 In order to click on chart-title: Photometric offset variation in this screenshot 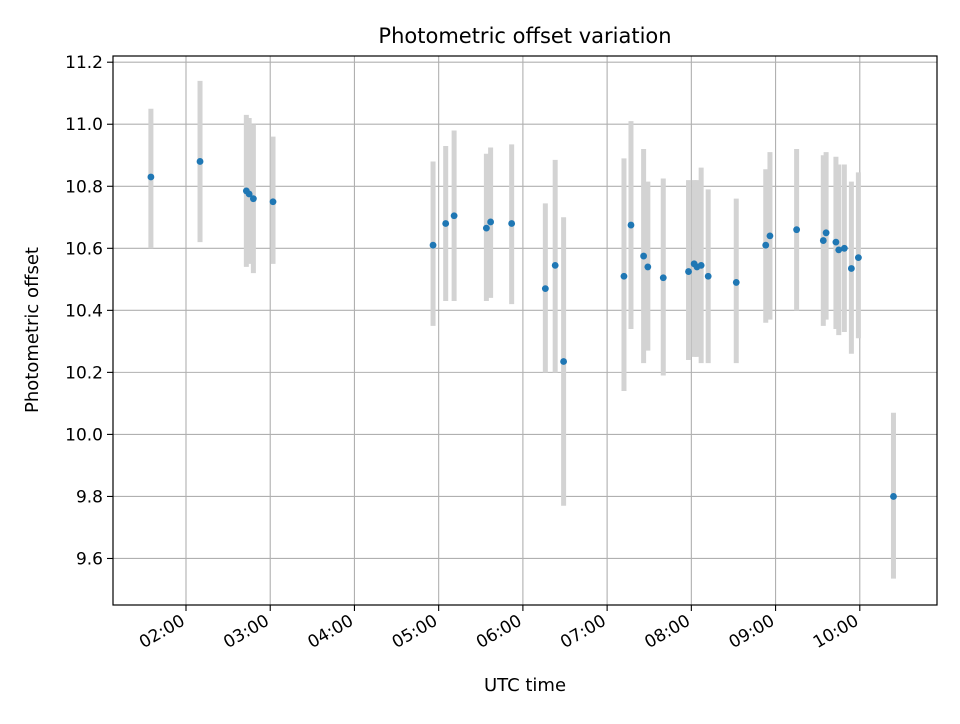, I will do `click(524, 36)`.